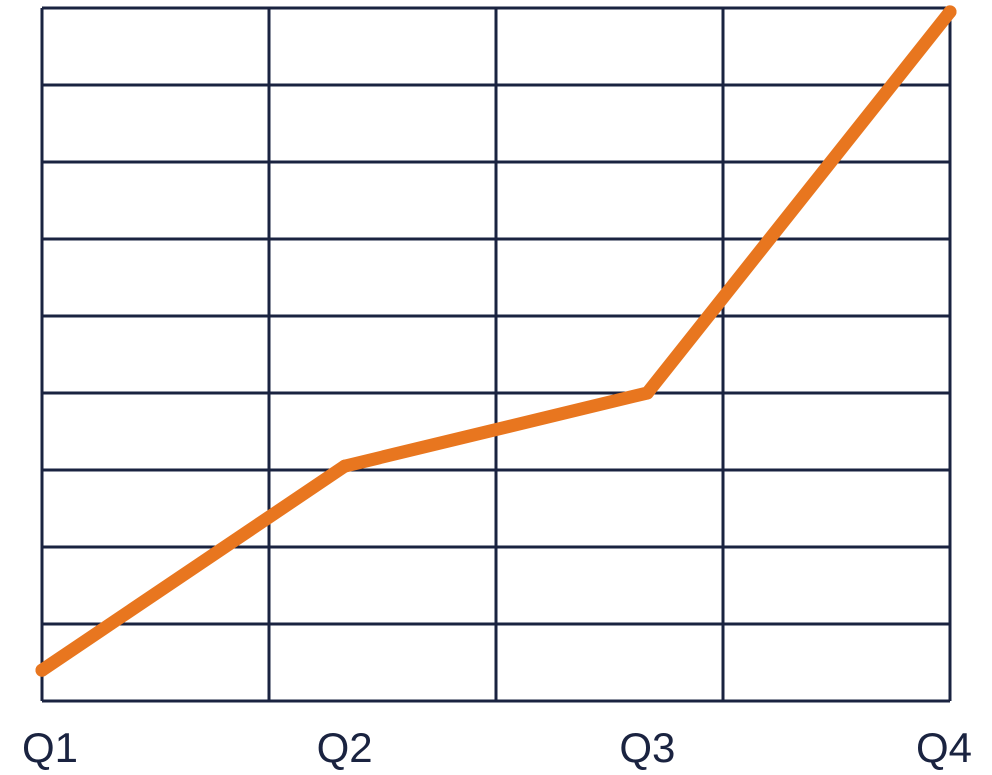 This screenshot has height=775, width=992. What do you see at coordinates (50, 747) in the screenshot?
I see `x-tick-label: Q1` at bounding box center [50, 747].